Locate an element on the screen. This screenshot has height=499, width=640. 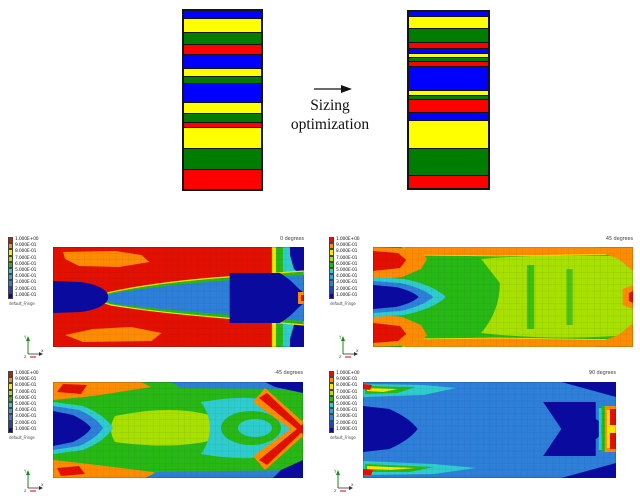
sizing-optimization-label: Sizing optimization is located at coordinates (330, 115).